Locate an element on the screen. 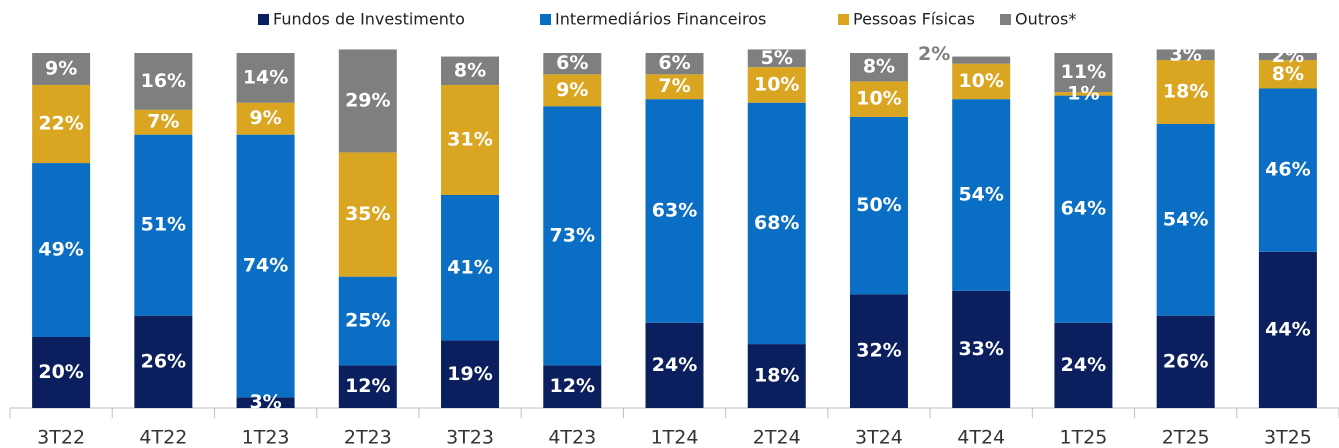  data-label: 18% is located at coordinates (776, 376).